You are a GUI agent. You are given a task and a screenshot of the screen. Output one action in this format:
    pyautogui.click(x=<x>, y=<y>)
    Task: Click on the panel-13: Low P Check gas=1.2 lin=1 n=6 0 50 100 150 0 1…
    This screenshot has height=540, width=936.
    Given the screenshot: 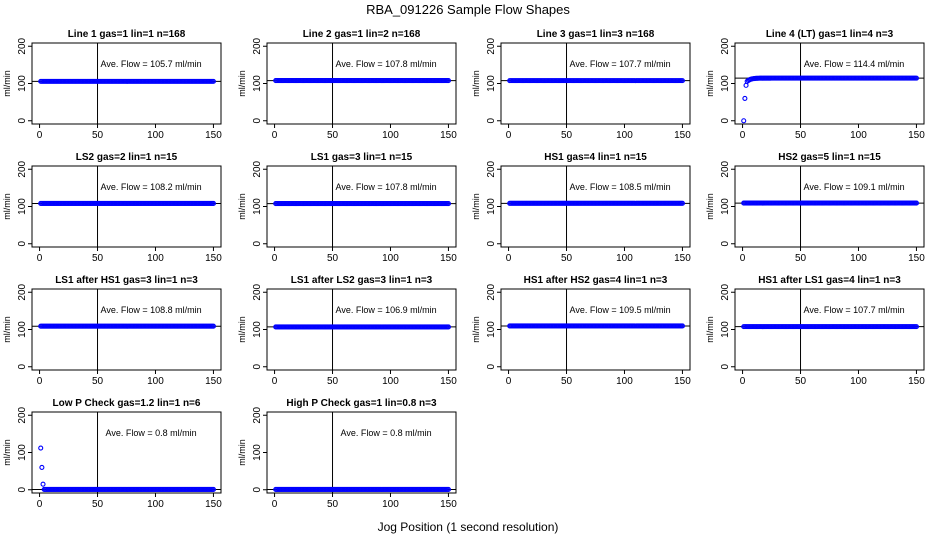 What is the action you would take?
    pyautogui.click(x=112, y=454)
    